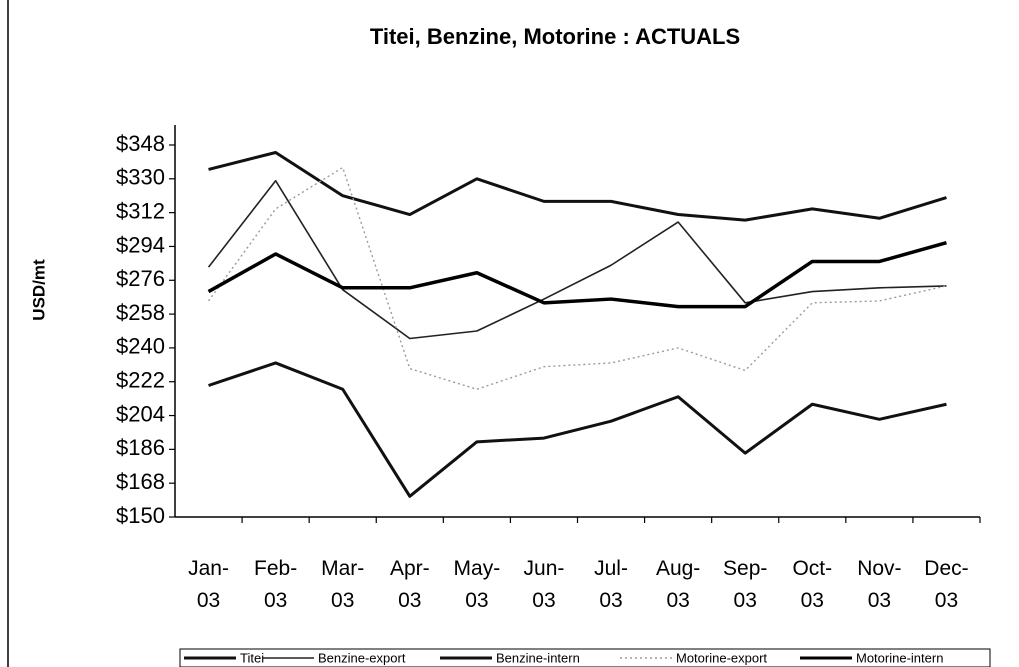 The height and width of the screenshot is (667, 1019). Describe the element at coordinates (678, 584) in the screenshot. I see `x-tick-label: Aug- 03` at that location.